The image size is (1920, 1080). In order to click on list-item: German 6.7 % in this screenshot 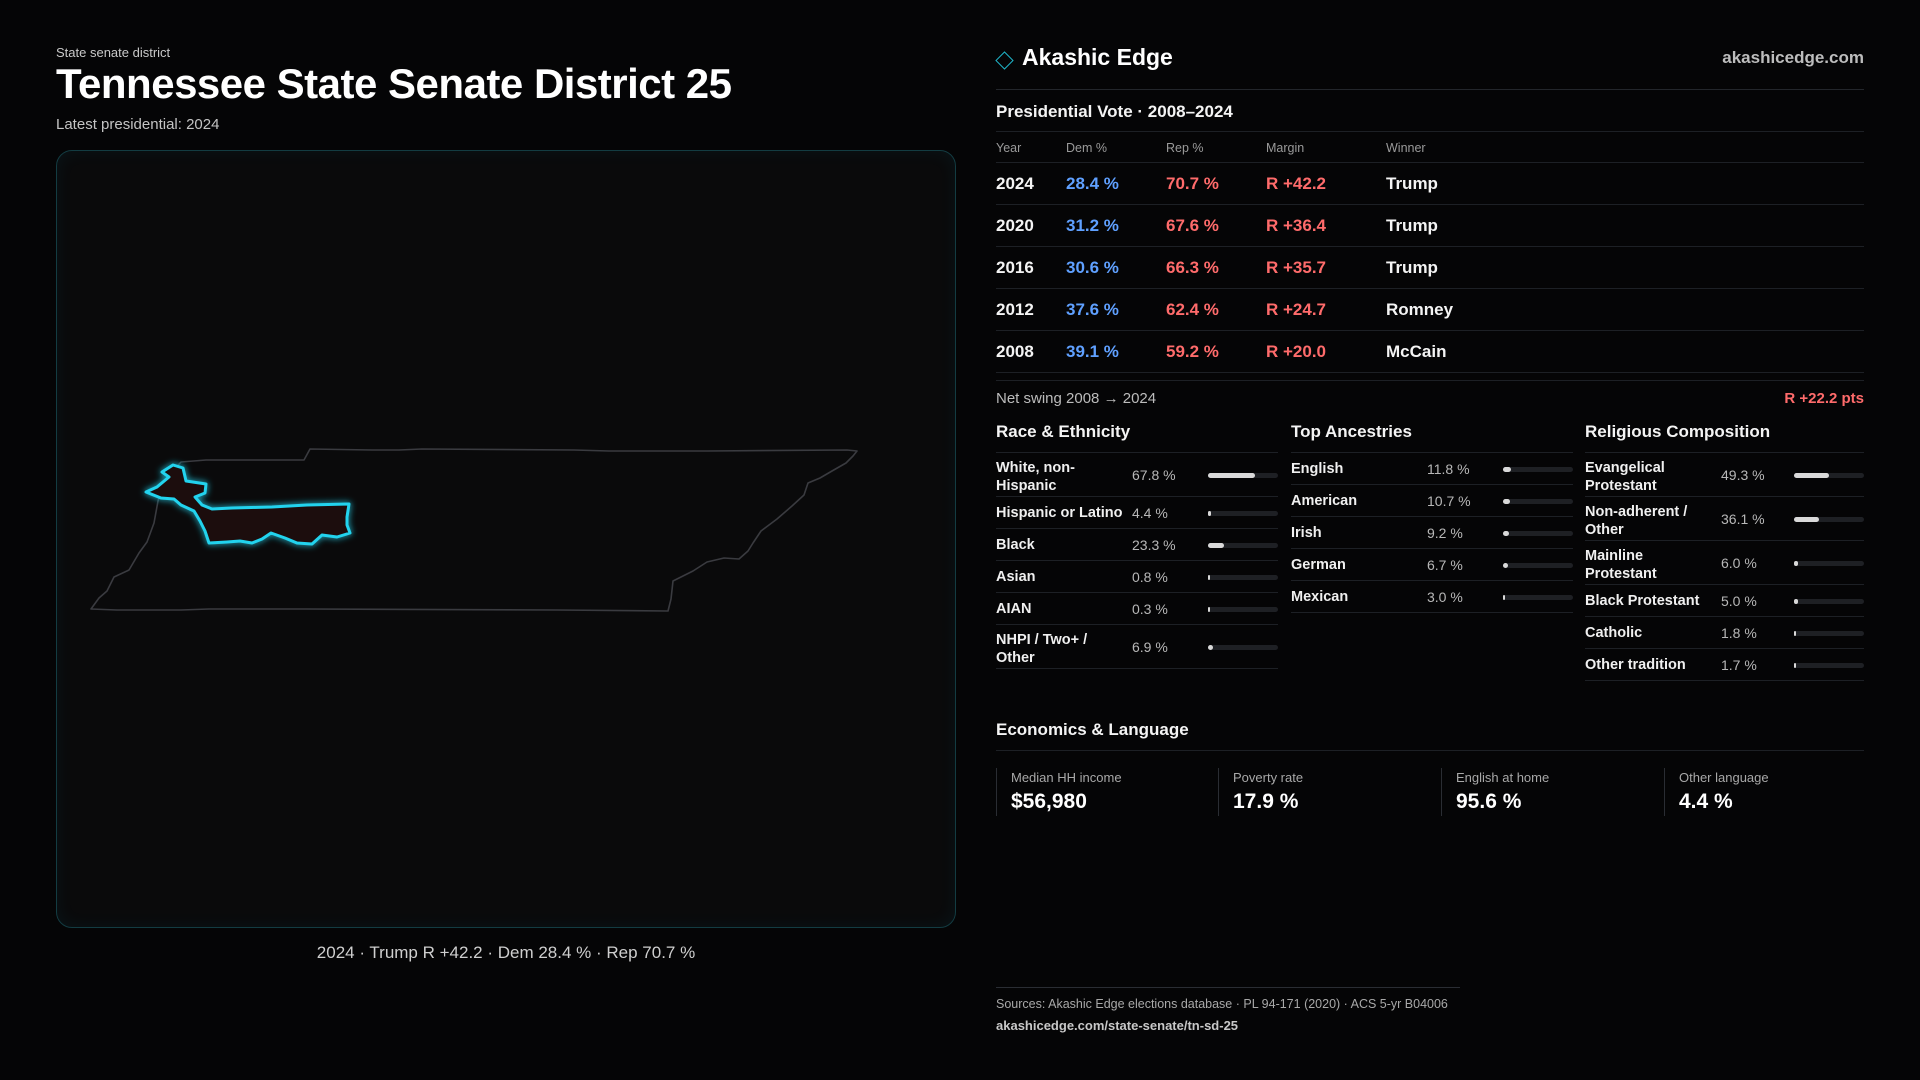, I will do `click(1432, 565)`.